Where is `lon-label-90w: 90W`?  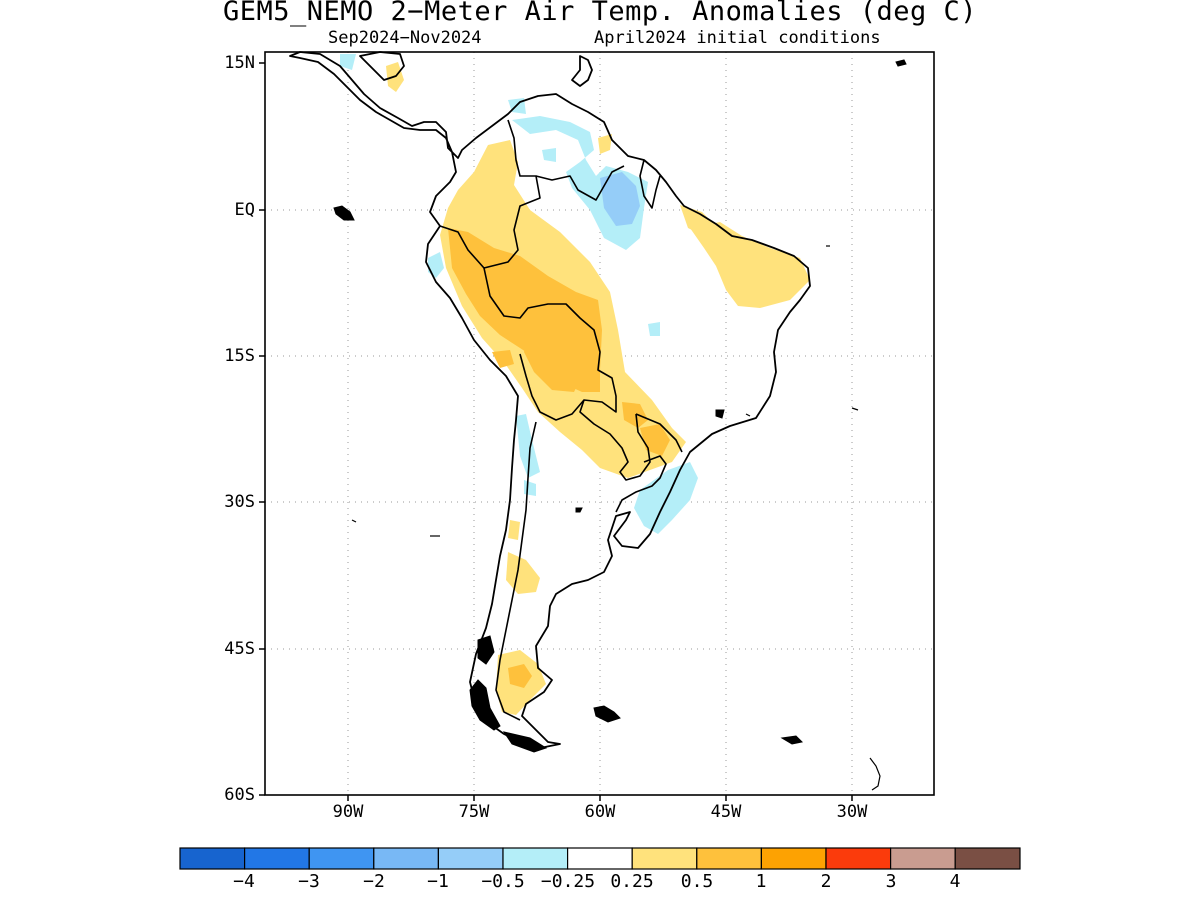
lon-label-90w: 90W is located at coordinates (348, 812).